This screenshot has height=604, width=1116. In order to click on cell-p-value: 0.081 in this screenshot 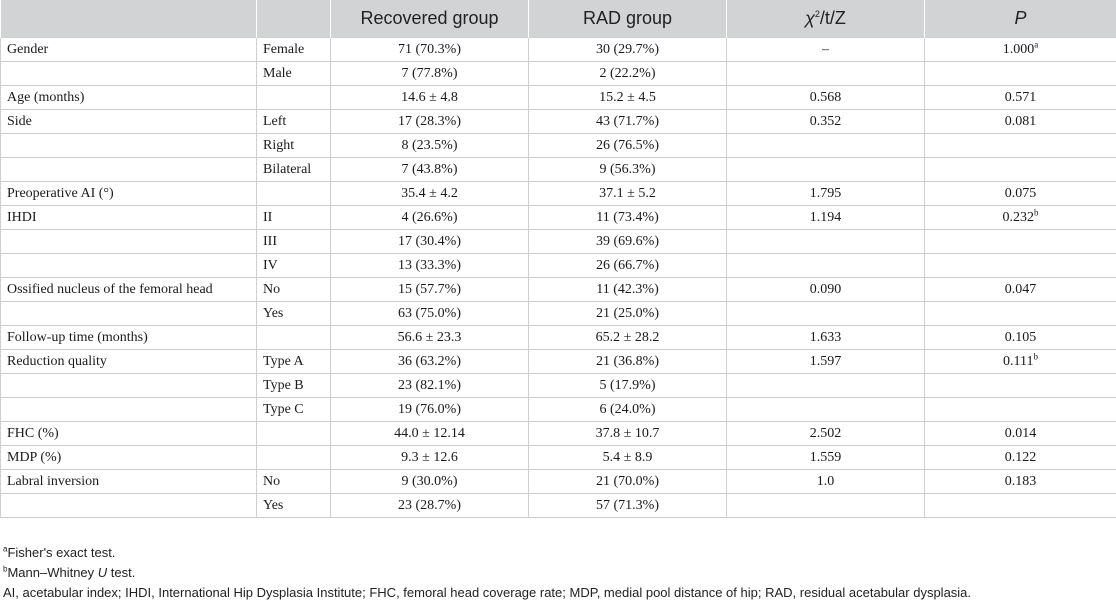, I will do `click(1020, 121)`.